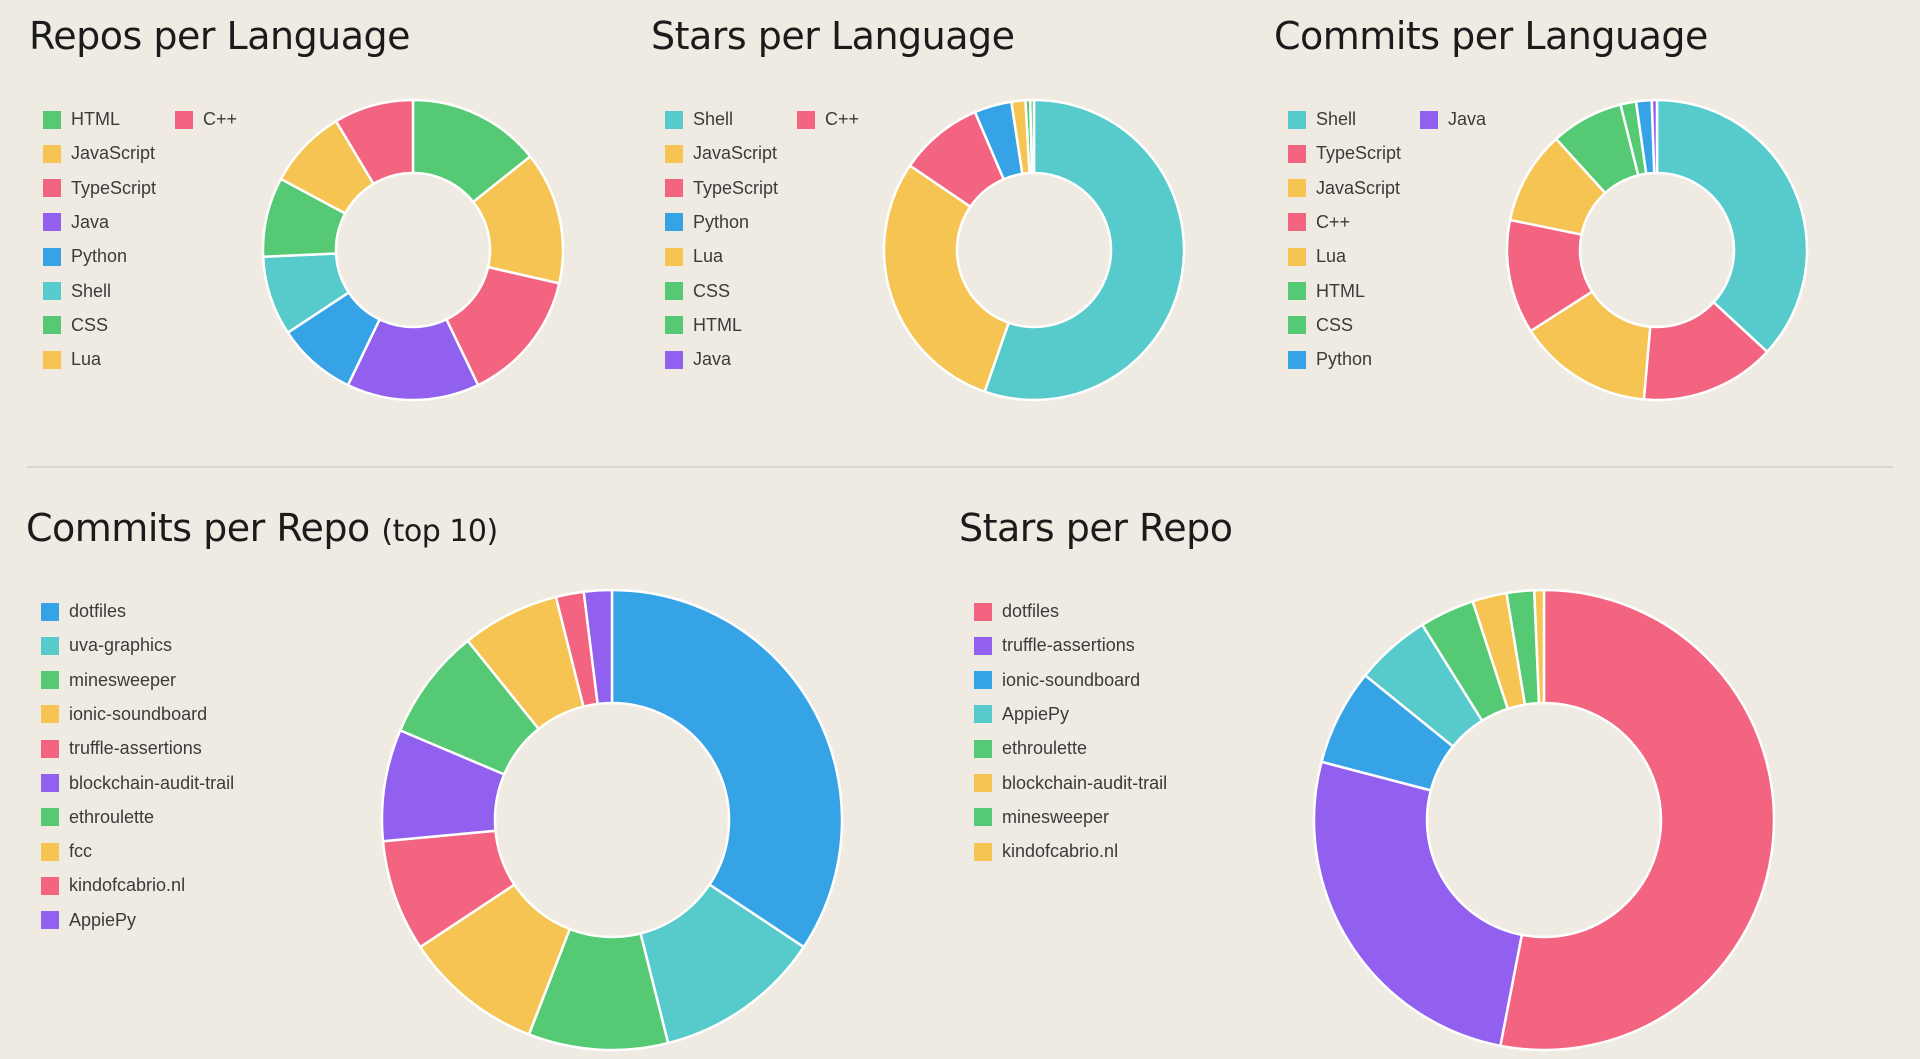 This screenshot has width=1920, height=1059. What do you see at coordinates (717, 324) in the screenshot?
I see `legend-label: HTML` at bounding box center [717, 324].